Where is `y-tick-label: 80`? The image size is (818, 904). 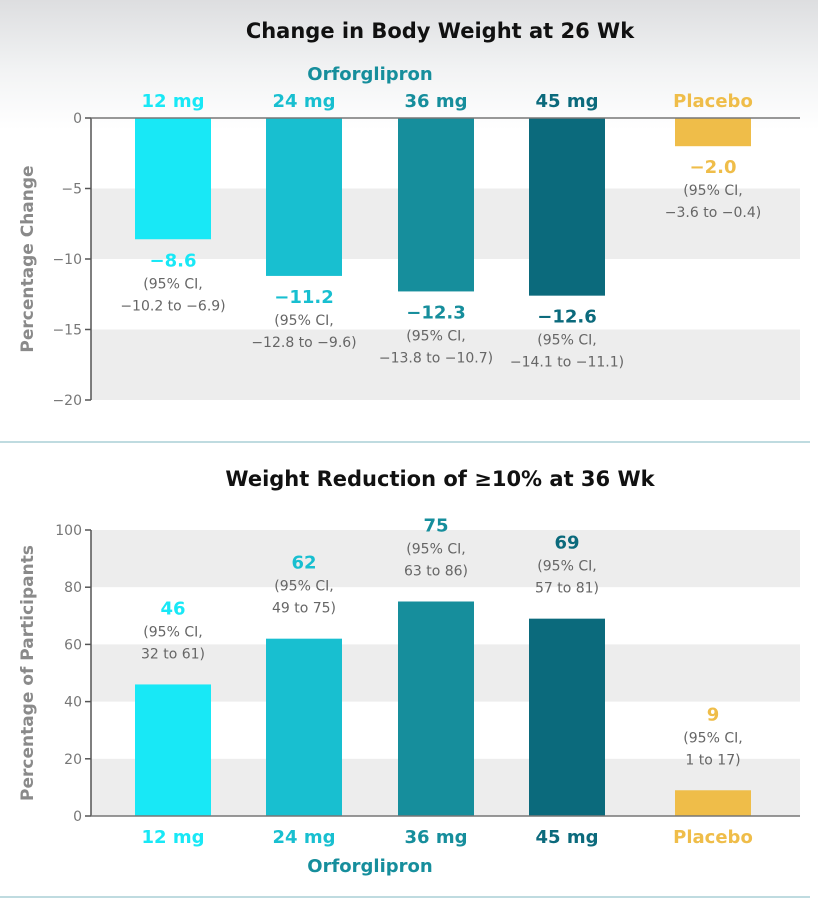
y-tick-label: 80 is located at coordinates (73, 588).